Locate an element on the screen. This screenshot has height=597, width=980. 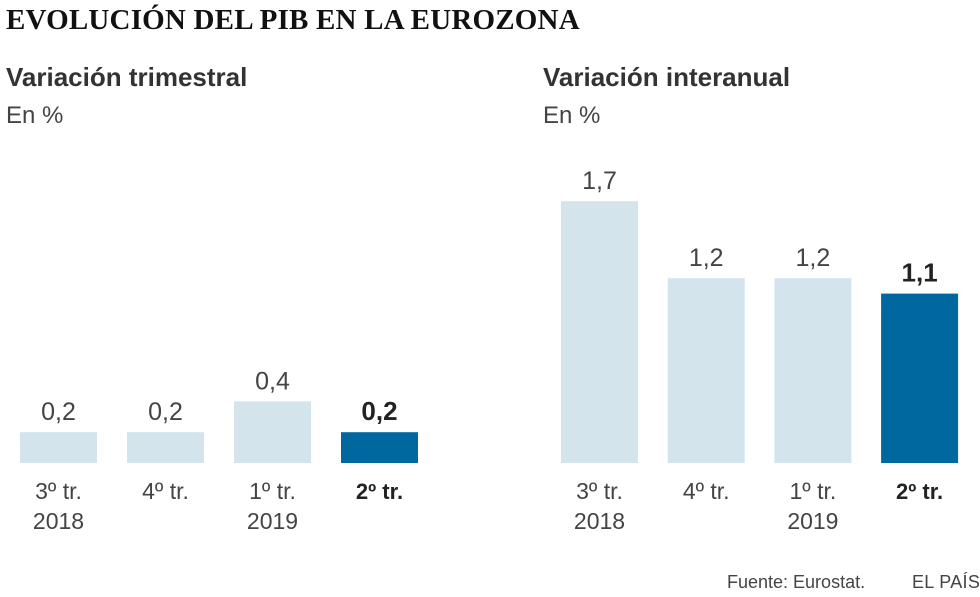
value-label: 1,1 is located at coordinates (920, 273).